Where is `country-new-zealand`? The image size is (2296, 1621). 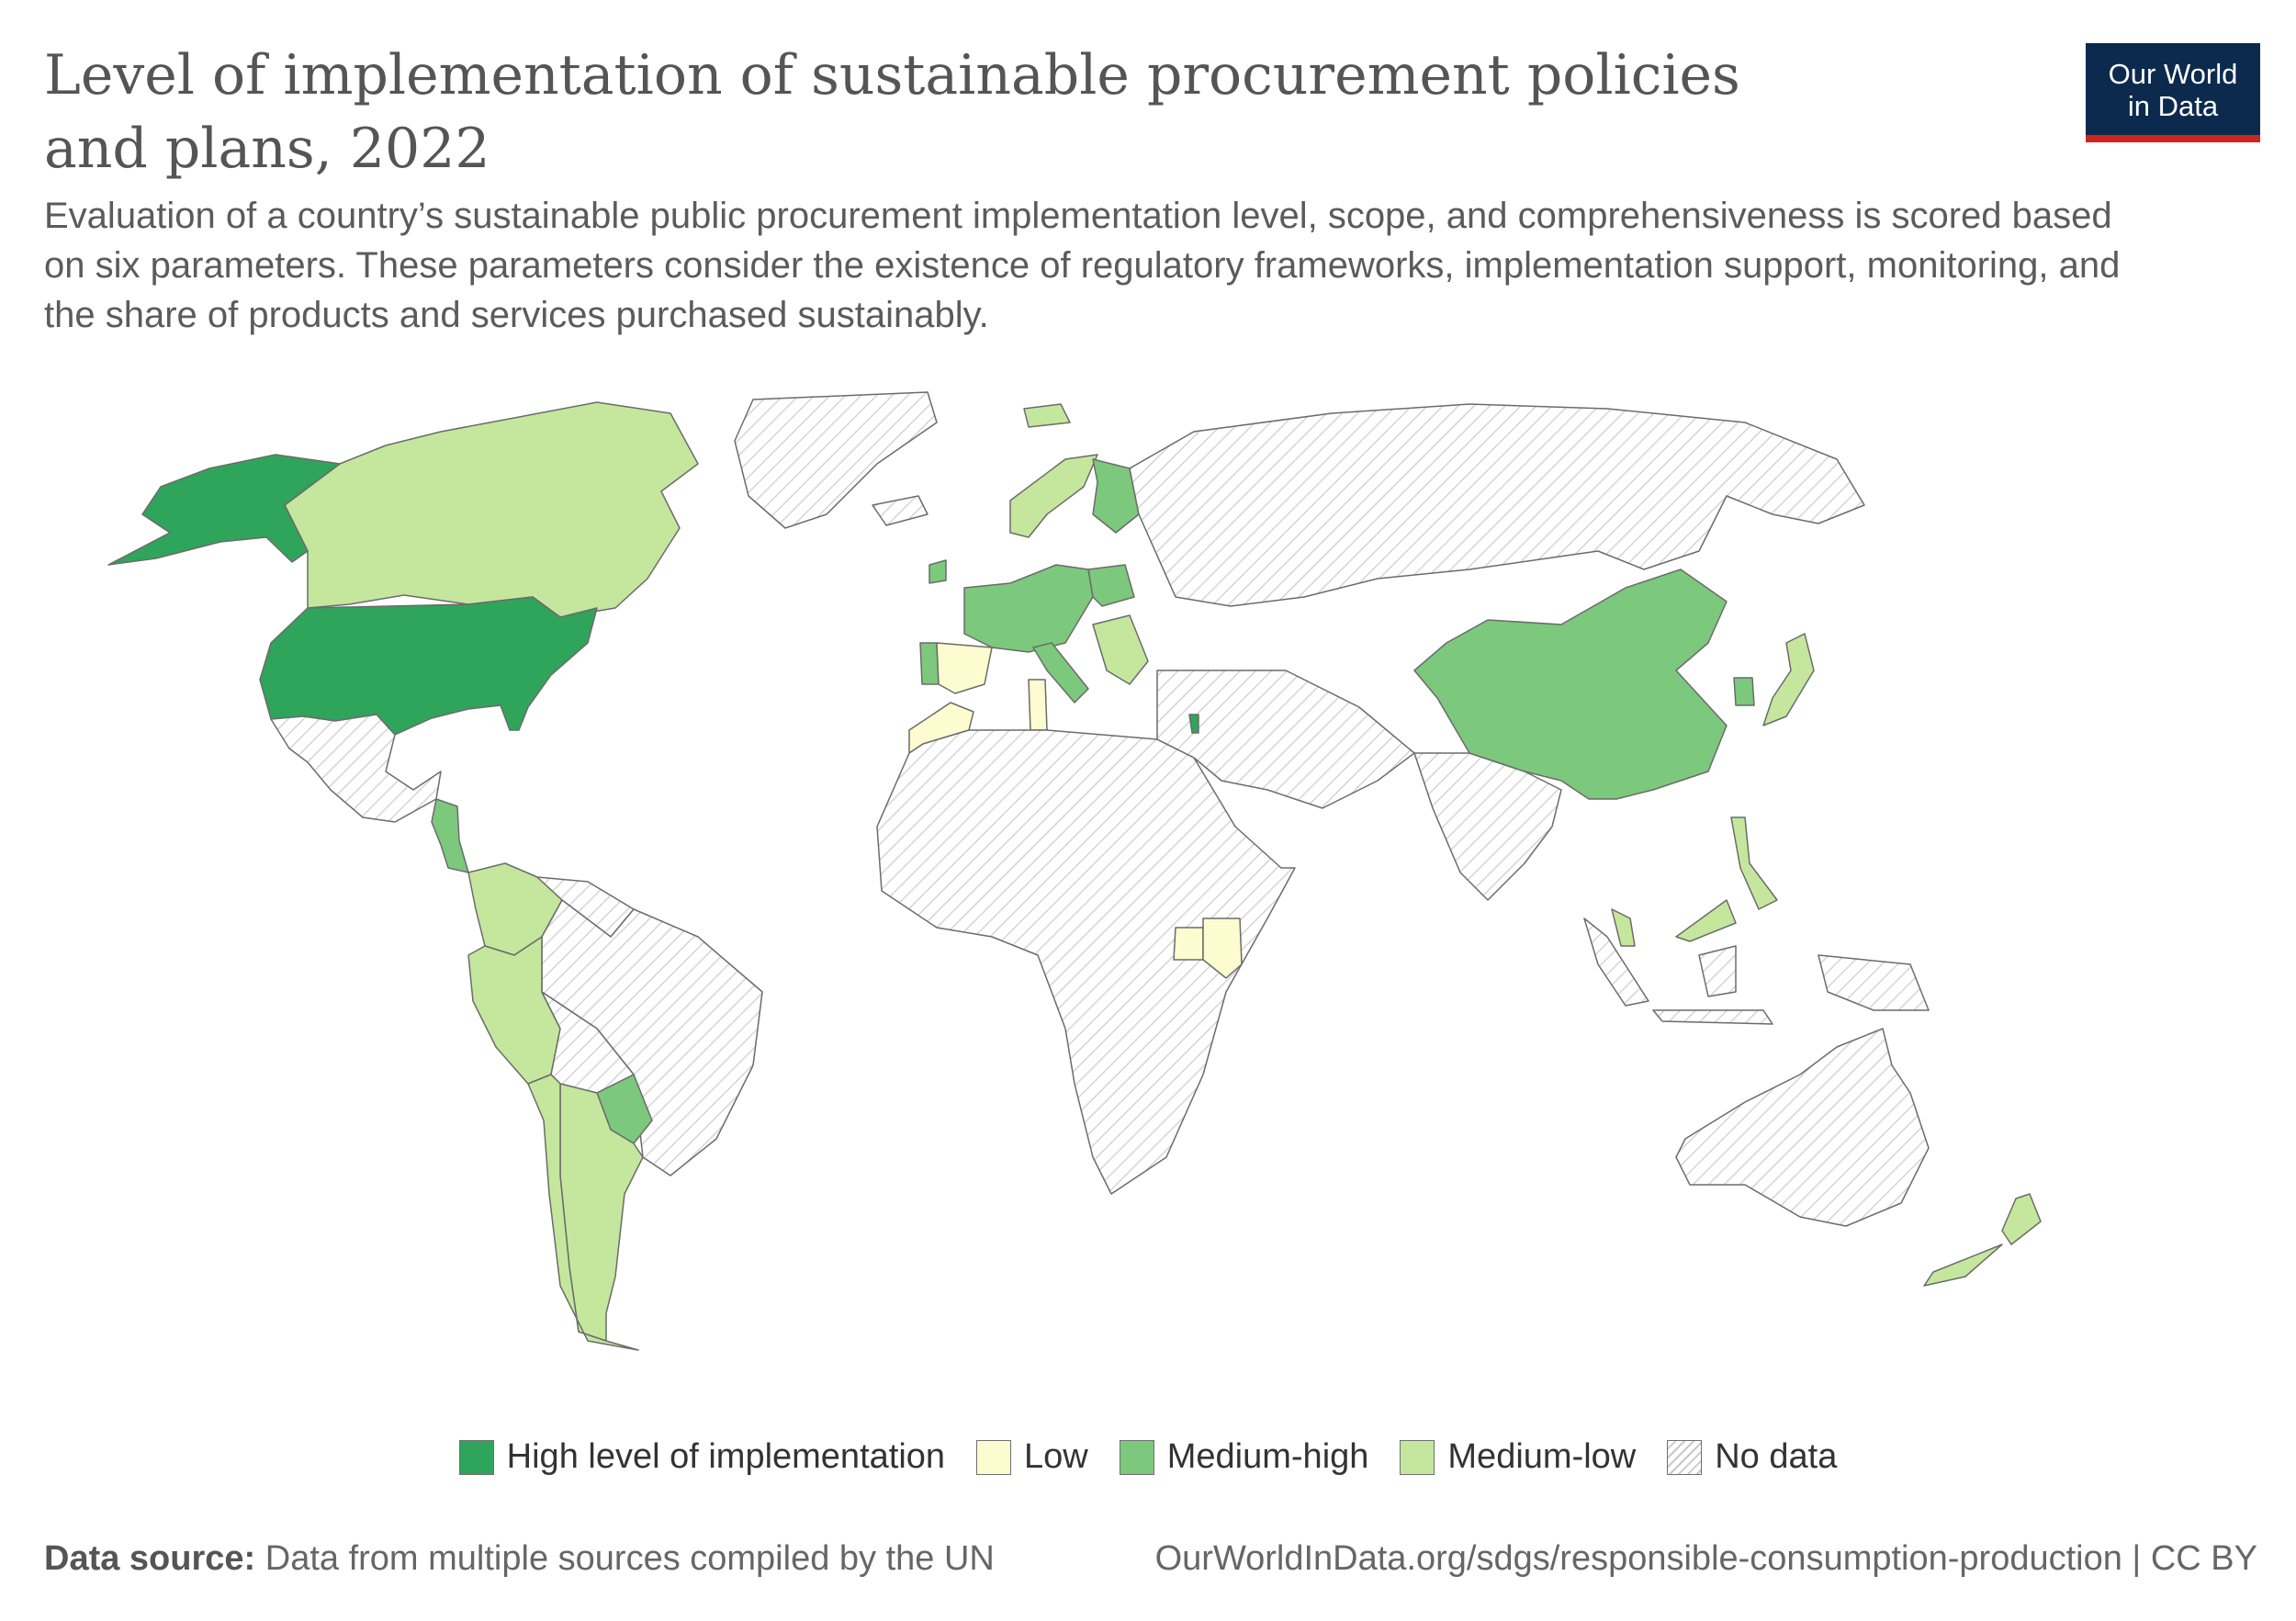
country-new-zealand is located at coordinates (1983, 1240).